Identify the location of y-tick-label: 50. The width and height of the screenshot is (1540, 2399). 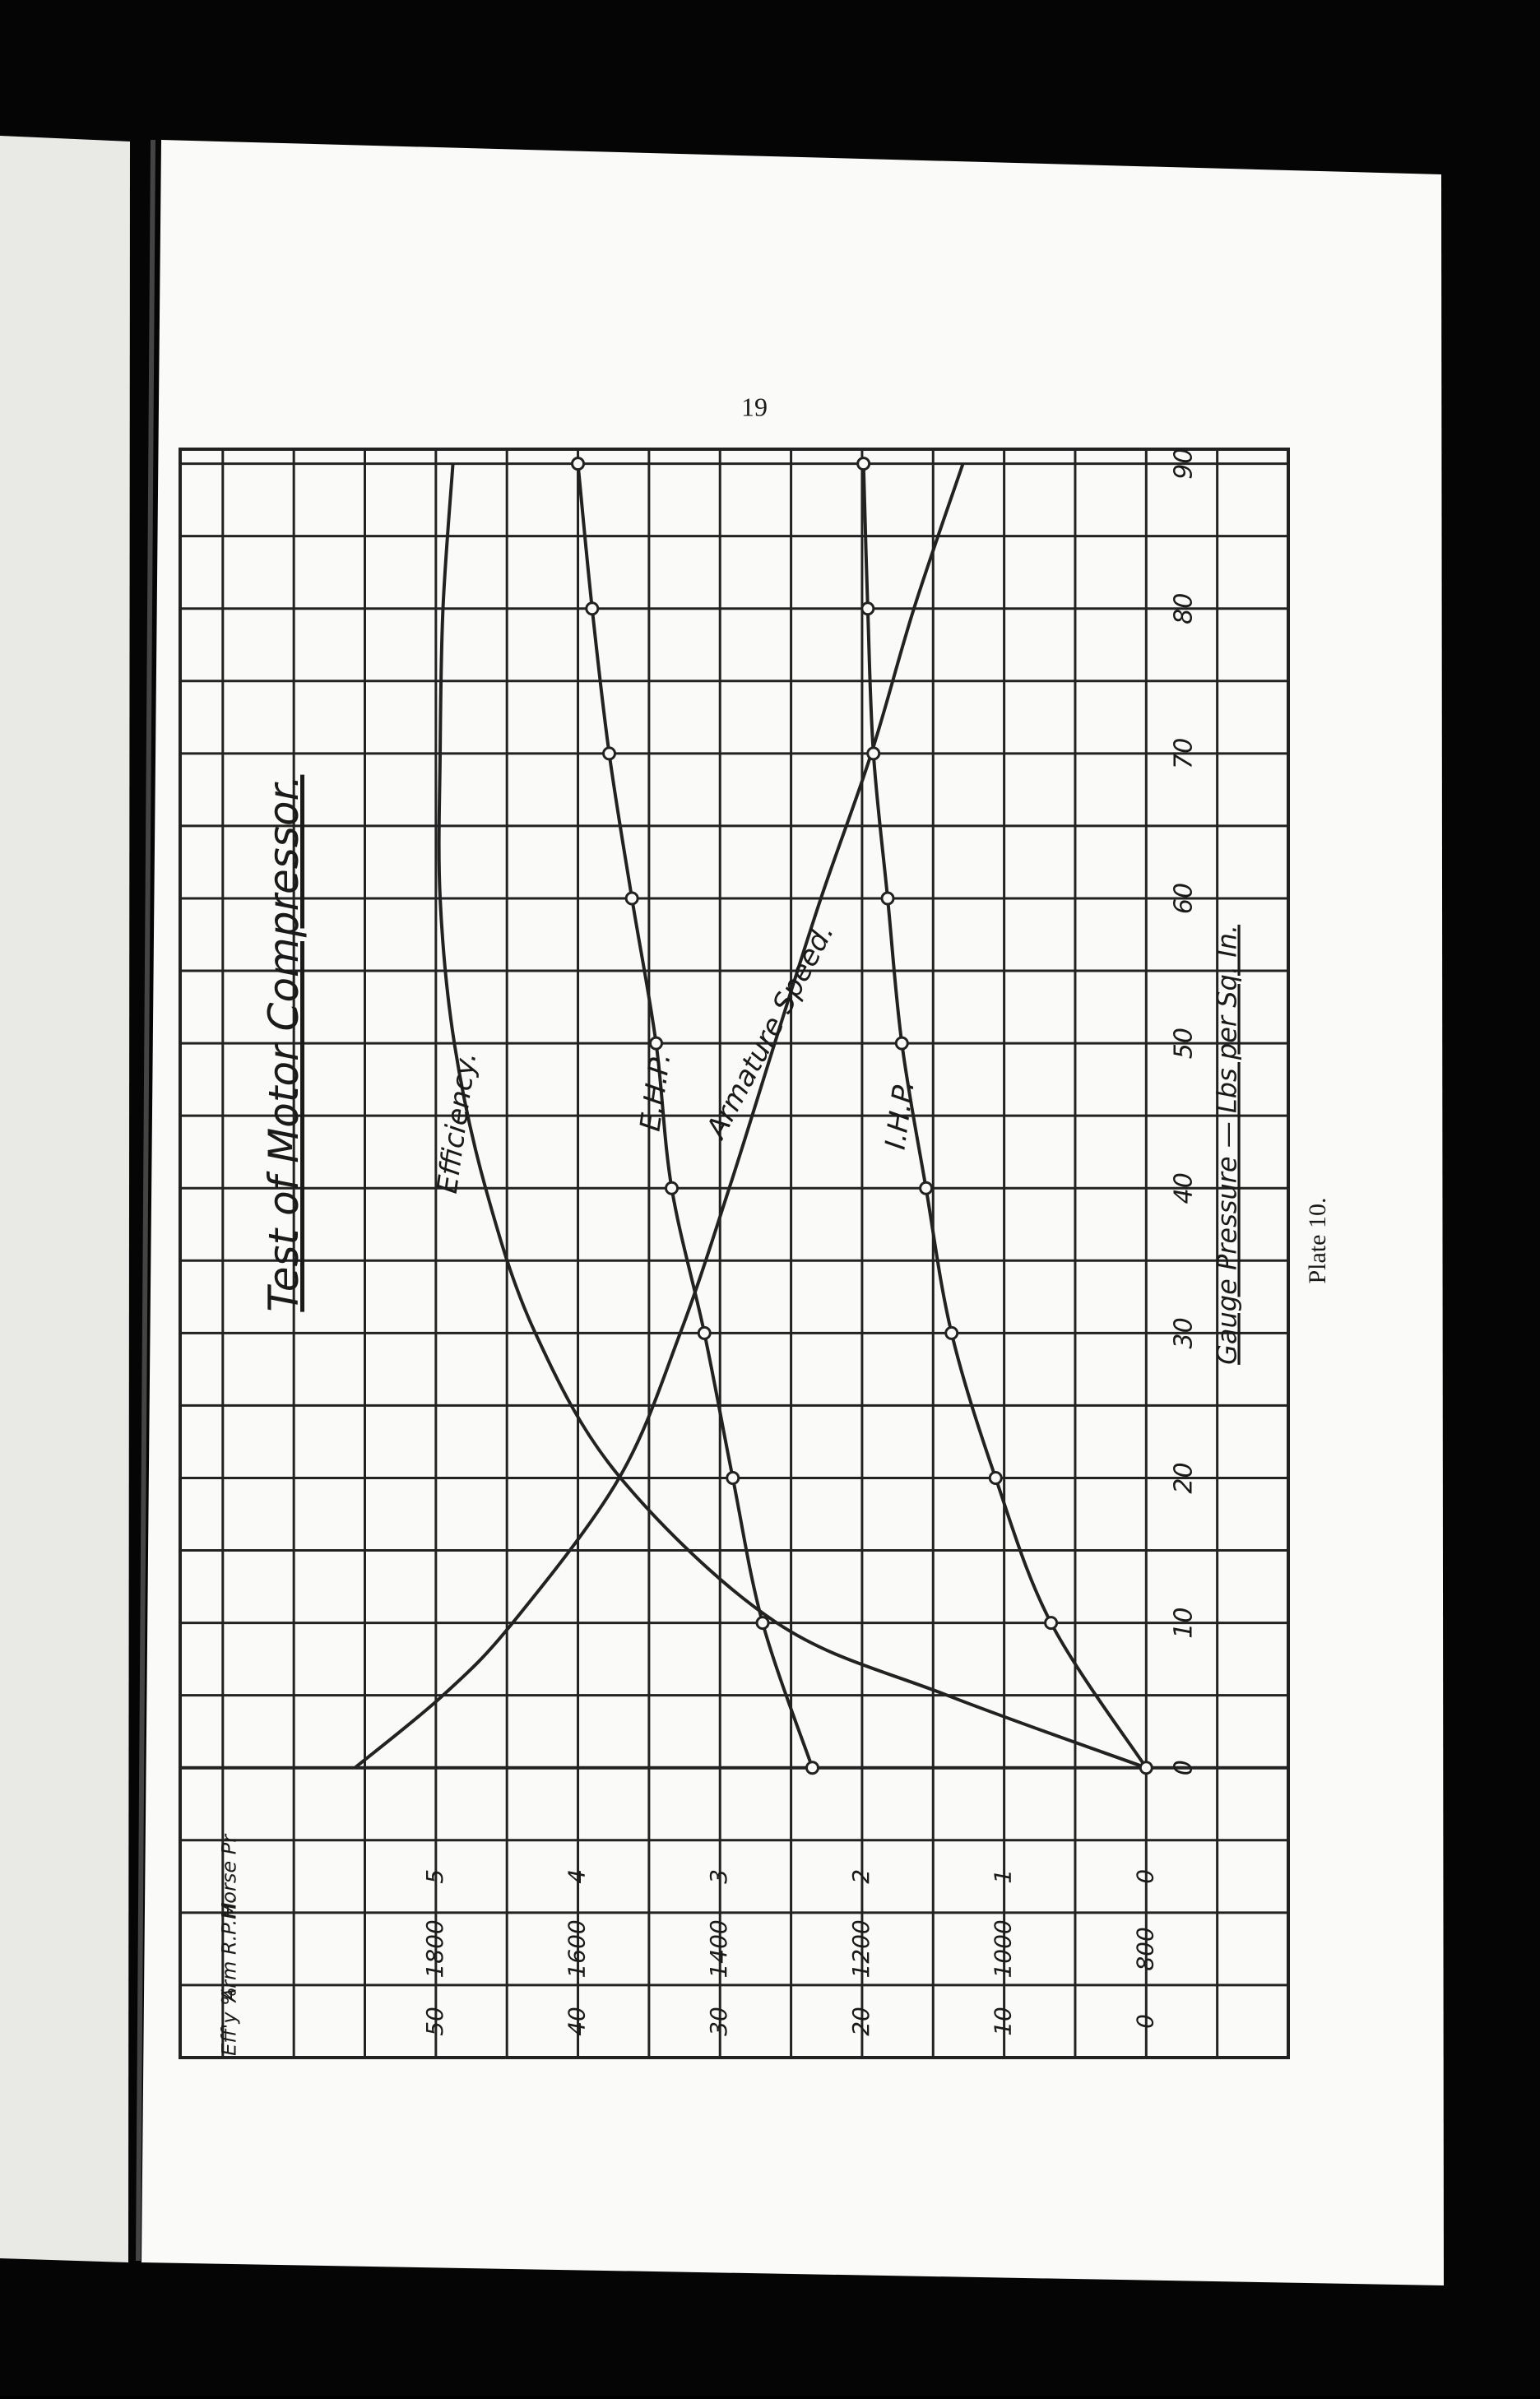
(434, 2021).